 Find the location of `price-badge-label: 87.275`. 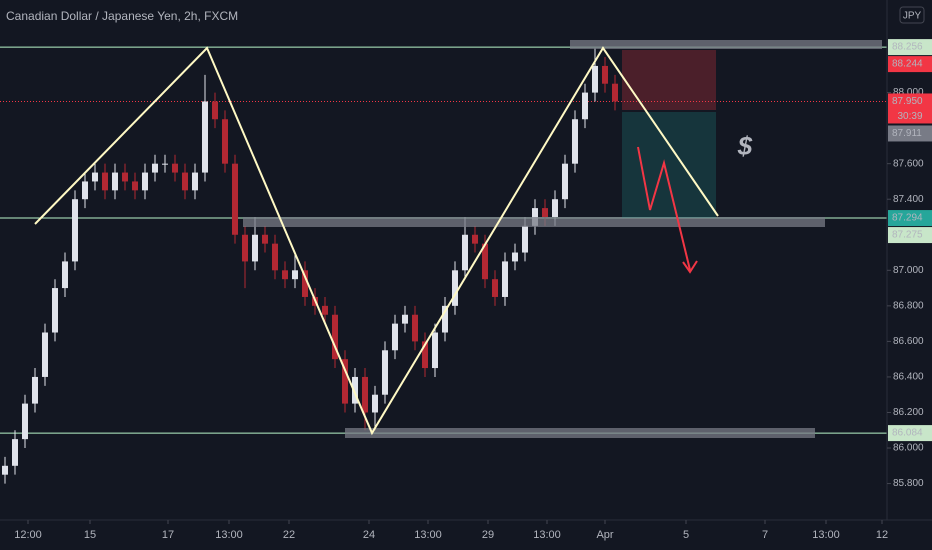

price-badge-label: 87.275 is located at coordinates (907, 235).